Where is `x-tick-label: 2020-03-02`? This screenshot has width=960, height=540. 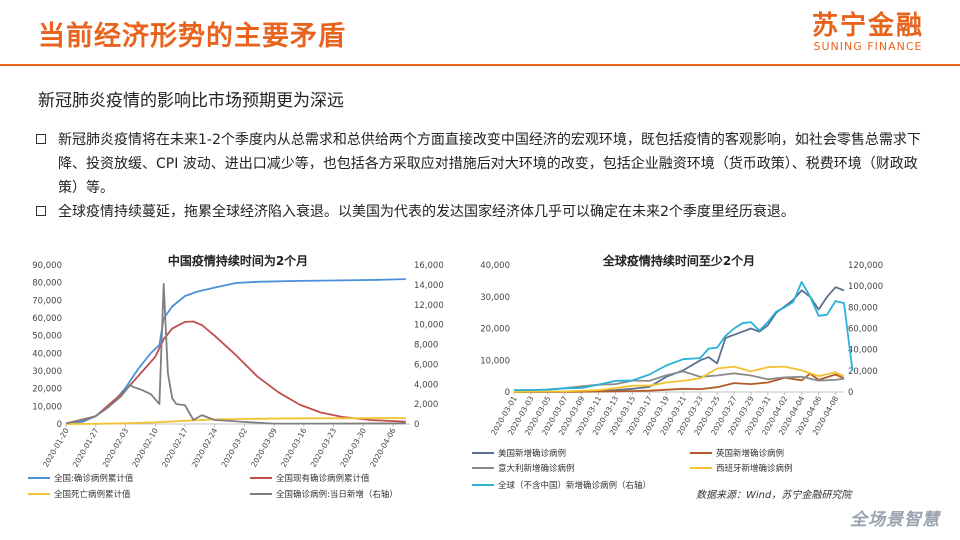 x-tick-label: 2020-03-02 is located at coordinates (235, 447).